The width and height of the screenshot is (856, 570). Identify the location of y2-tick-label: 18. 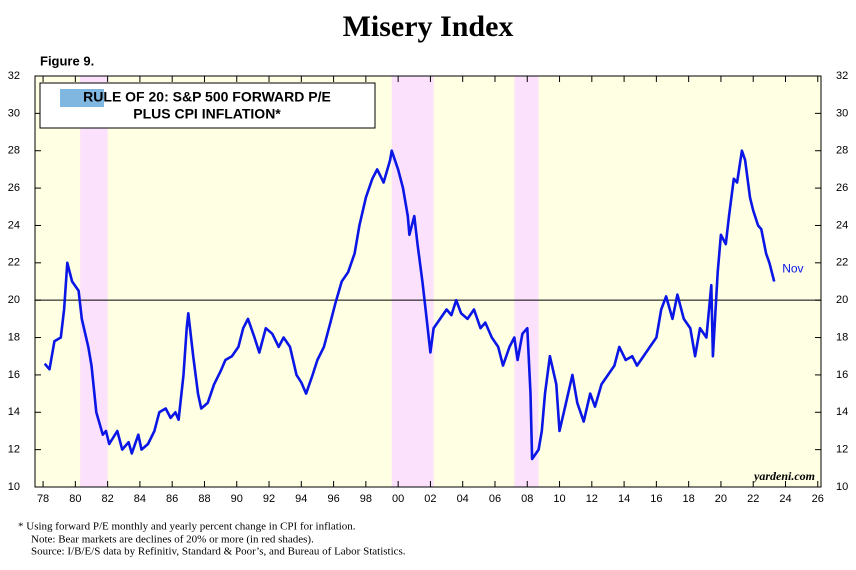
(842, 337).